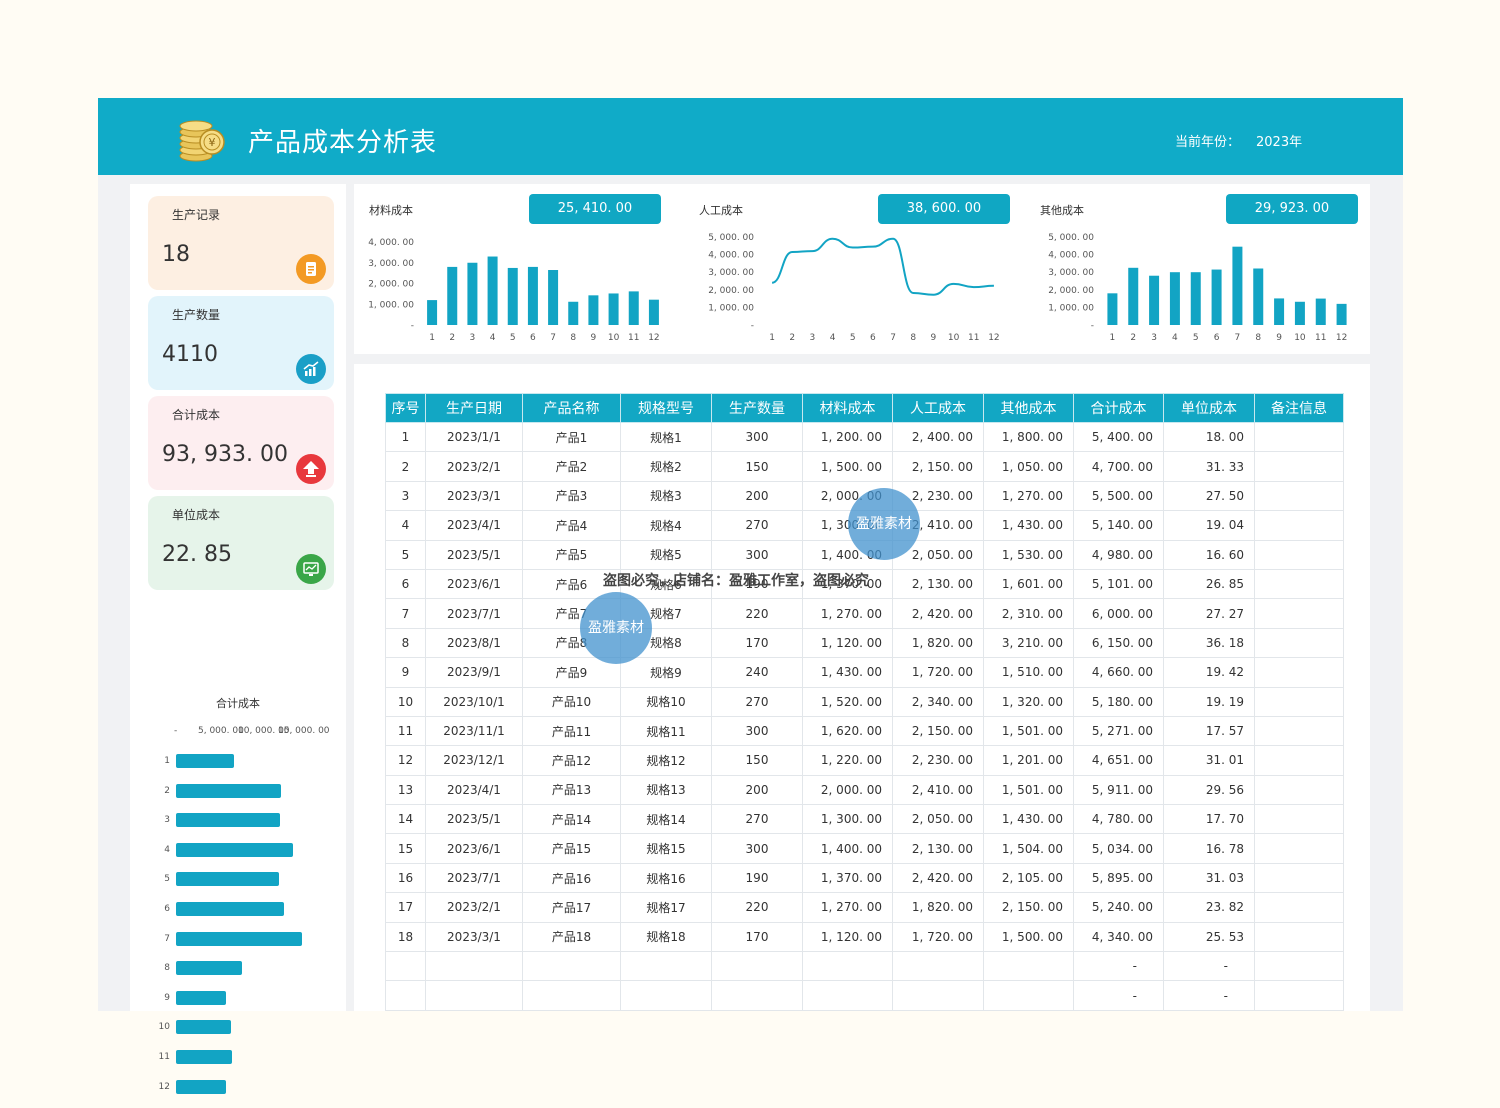  What do you see at coordinates (1071, 308) in the screenshot?
I see `y-tick-label: 1, 000. 00` at bounding box center [1071, 308].